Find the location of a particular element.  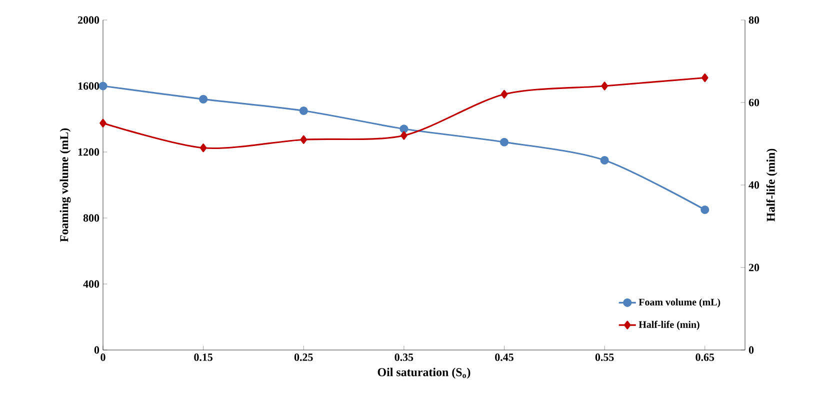

x-tick-label: 0.25 is located at coordinates (303, 357).